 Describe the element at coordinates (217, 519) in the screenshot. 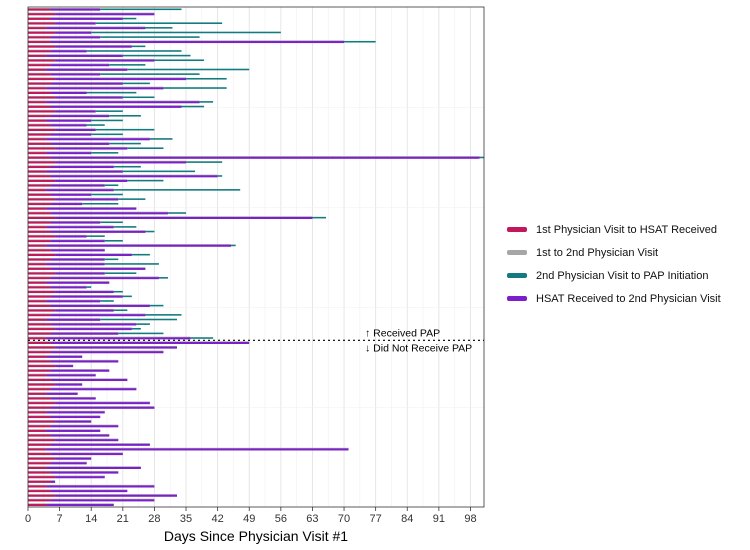

I see `x-tick-label: 42` at that location.